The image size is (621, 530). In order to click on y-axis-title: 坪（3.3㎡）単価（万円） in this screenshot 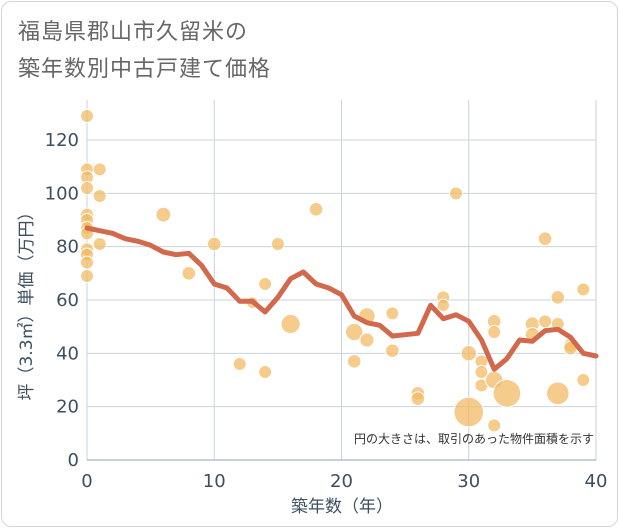, I will do `click(27, 301)`.